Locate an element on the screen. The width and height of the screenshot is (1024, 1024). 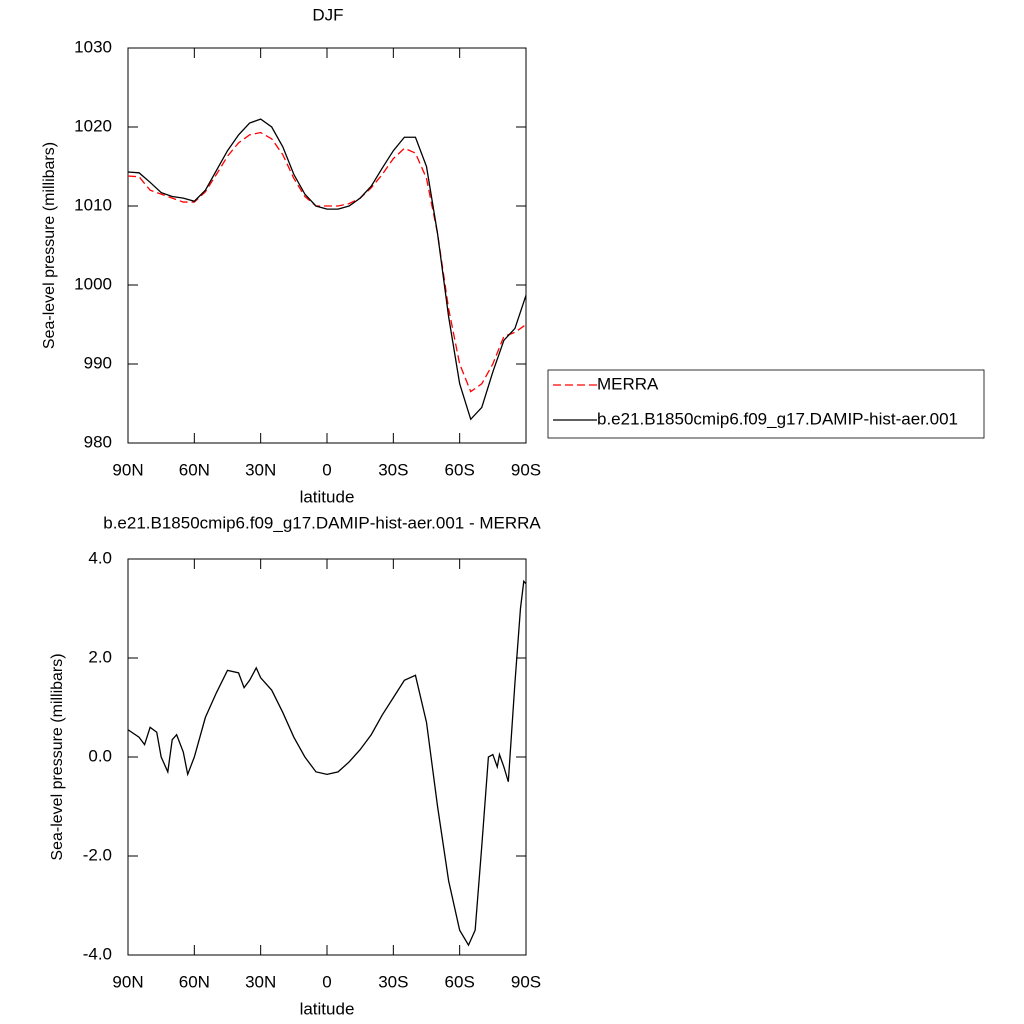
y-tick-label: 980 is located at coordinates (98, 441).